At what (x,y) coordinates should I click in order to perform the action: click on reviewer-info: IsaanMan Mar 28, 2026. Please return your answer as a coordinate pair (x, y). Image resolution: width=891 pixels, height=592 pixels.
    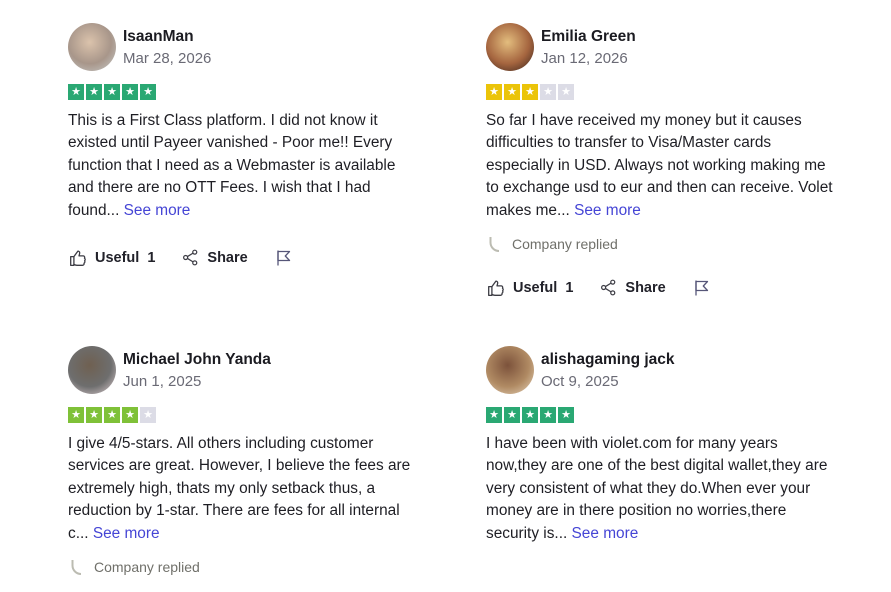
    Looking at the image, I should click on (167, 46).